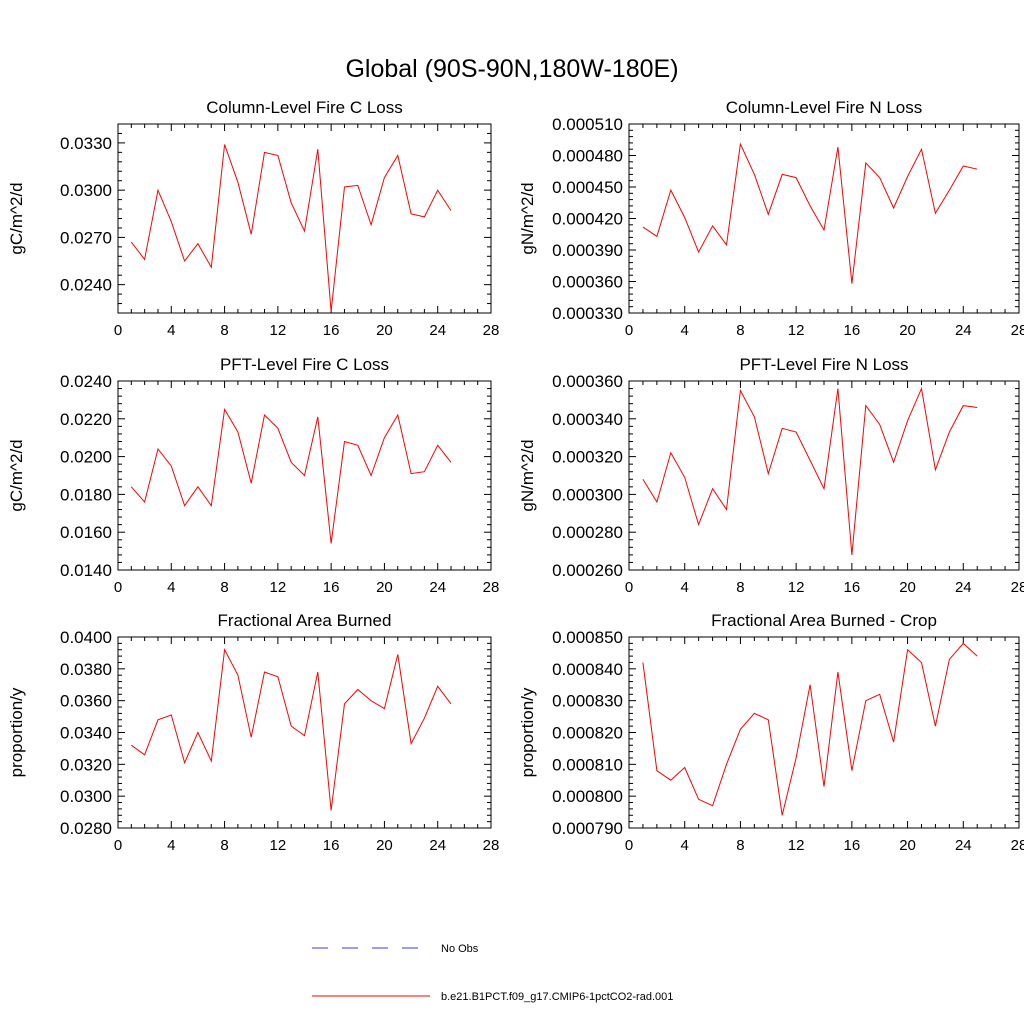 Image resolution: width=1024 pixels, height=1024 pixels. I want to click on y-tick-label: 0.000260, so click(587, 570).